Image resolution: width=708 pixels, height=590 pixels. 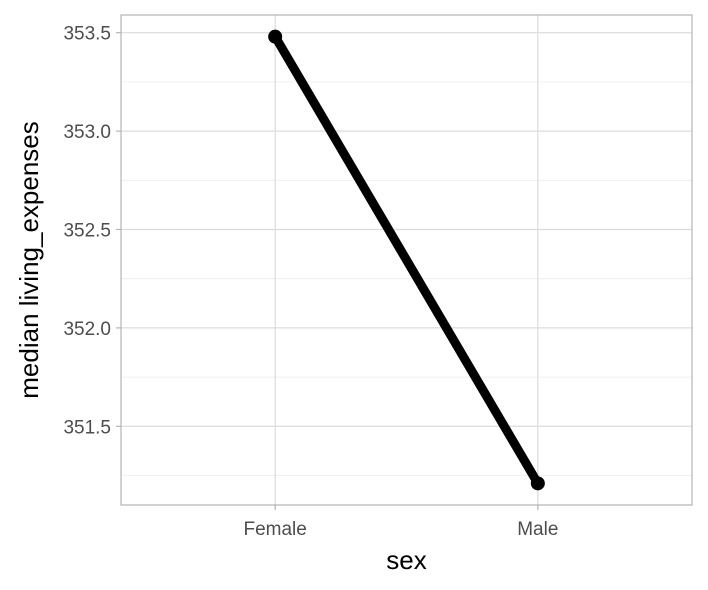 I want to click on y-tick-label: 353.0, so click(x=87, y=132).